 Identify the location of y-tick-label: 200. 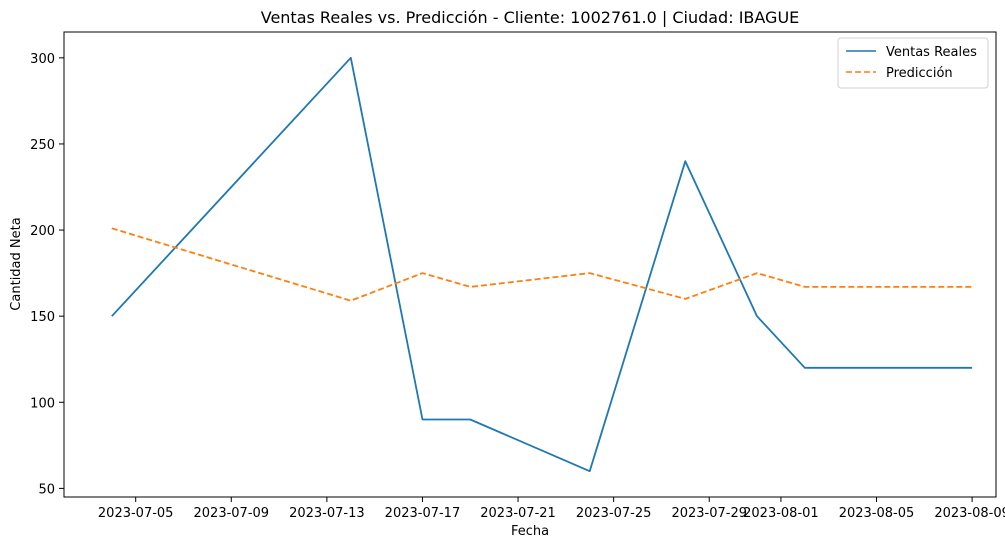
(42, 231).